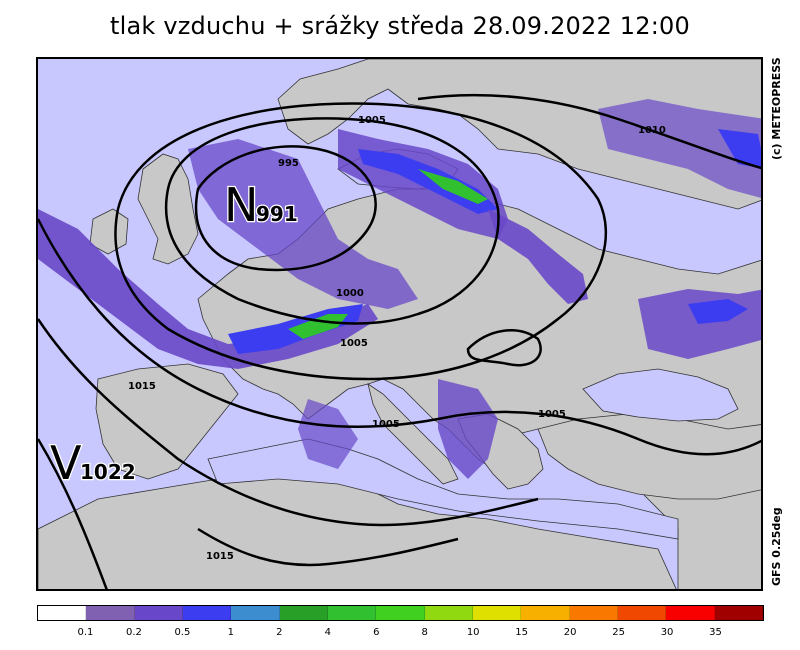 The width and height of the screenshot is (800, 650). I want to click on land-britain, so click(168, 209).